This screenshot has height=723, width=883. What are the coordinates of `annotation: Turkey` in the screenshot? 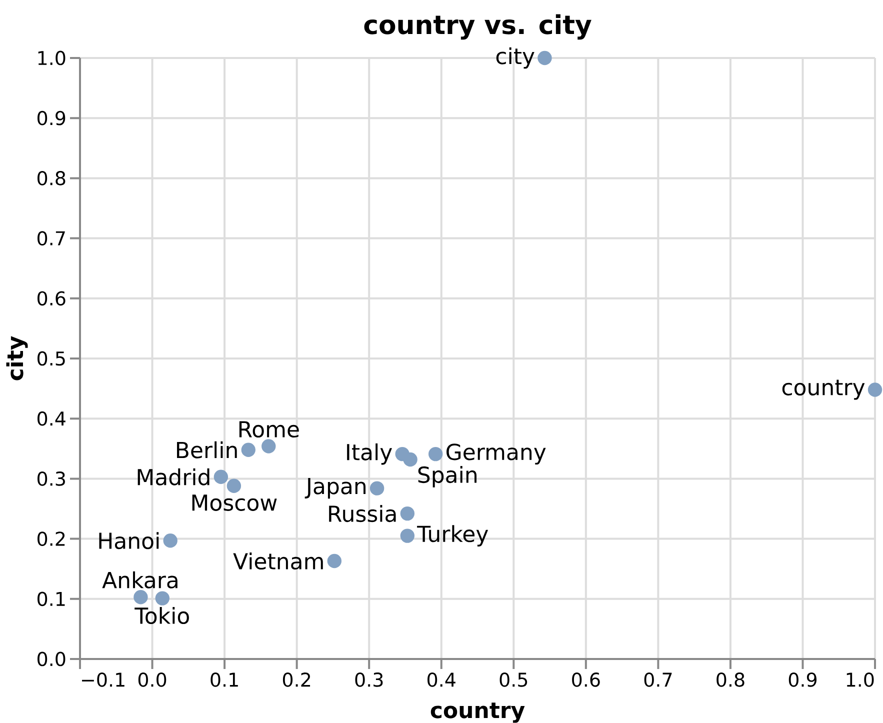 It's located at (452, 535).